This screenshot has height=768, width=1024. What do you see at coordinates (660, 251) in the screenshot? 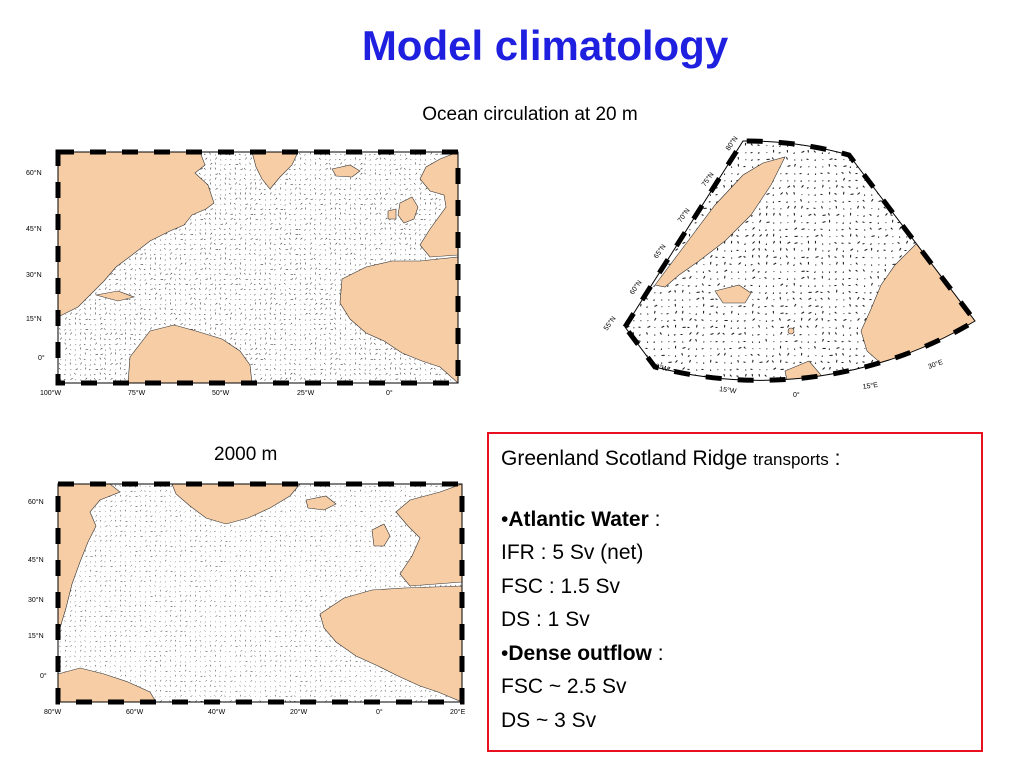
I see `lat-label: 65°N` at bounding box center [660, 251].